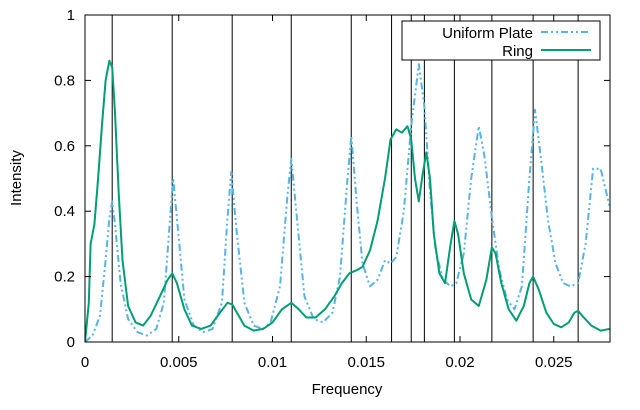  I want to click on y-axis-label: Intensity, so click(16, 178).